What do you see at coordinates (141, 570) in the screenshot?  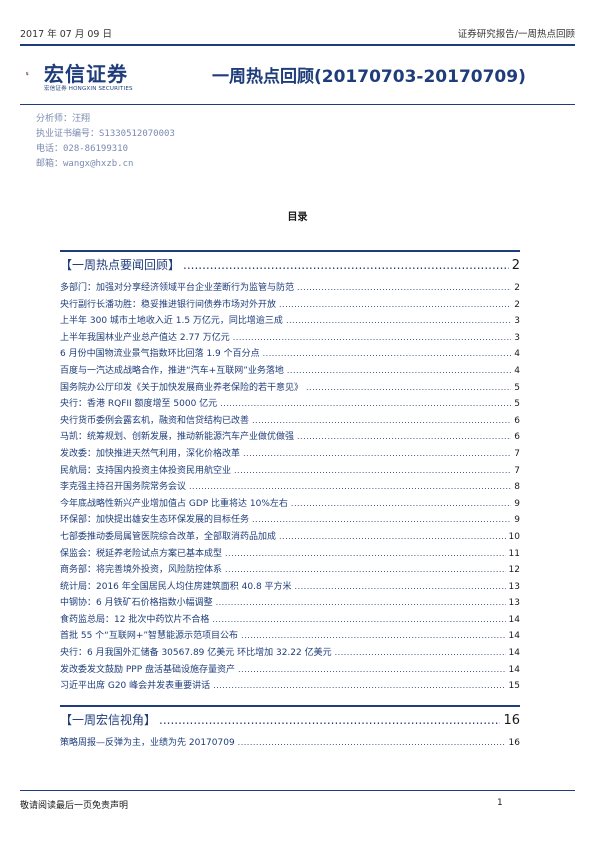 I see `toc-entry-title: 商务部：将完善境外投资，风险防控体系` at bounding box center [141, 570].